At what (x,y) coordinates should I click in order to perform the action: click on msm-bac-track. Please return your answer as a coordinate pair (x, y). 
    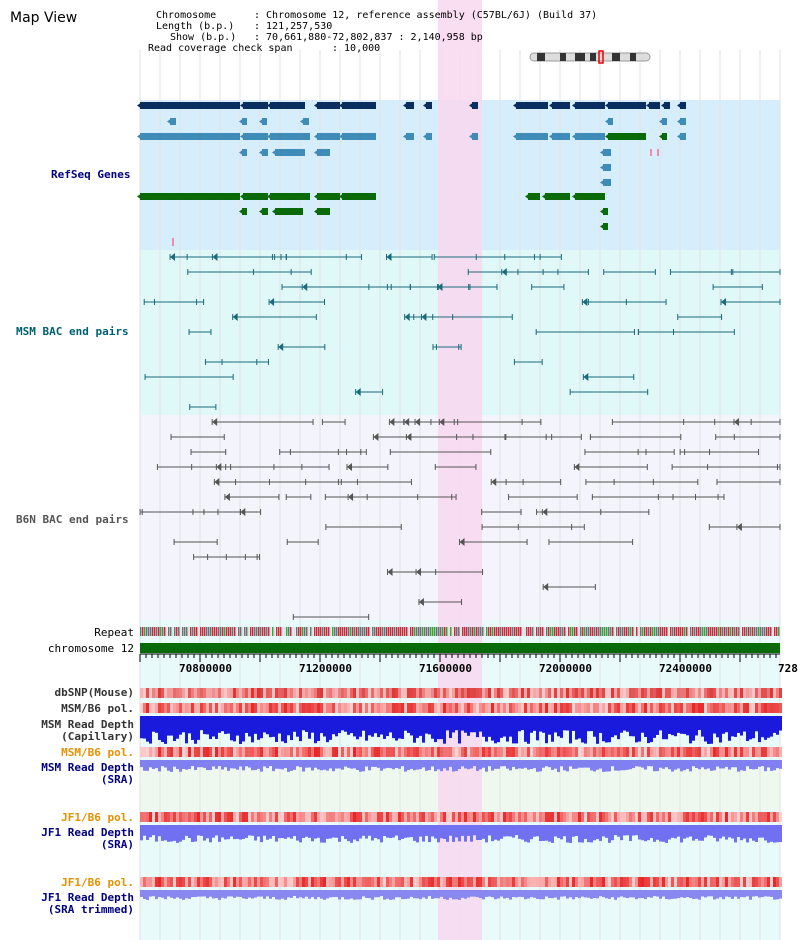
    Looking at the image, I should click on (462, 331).